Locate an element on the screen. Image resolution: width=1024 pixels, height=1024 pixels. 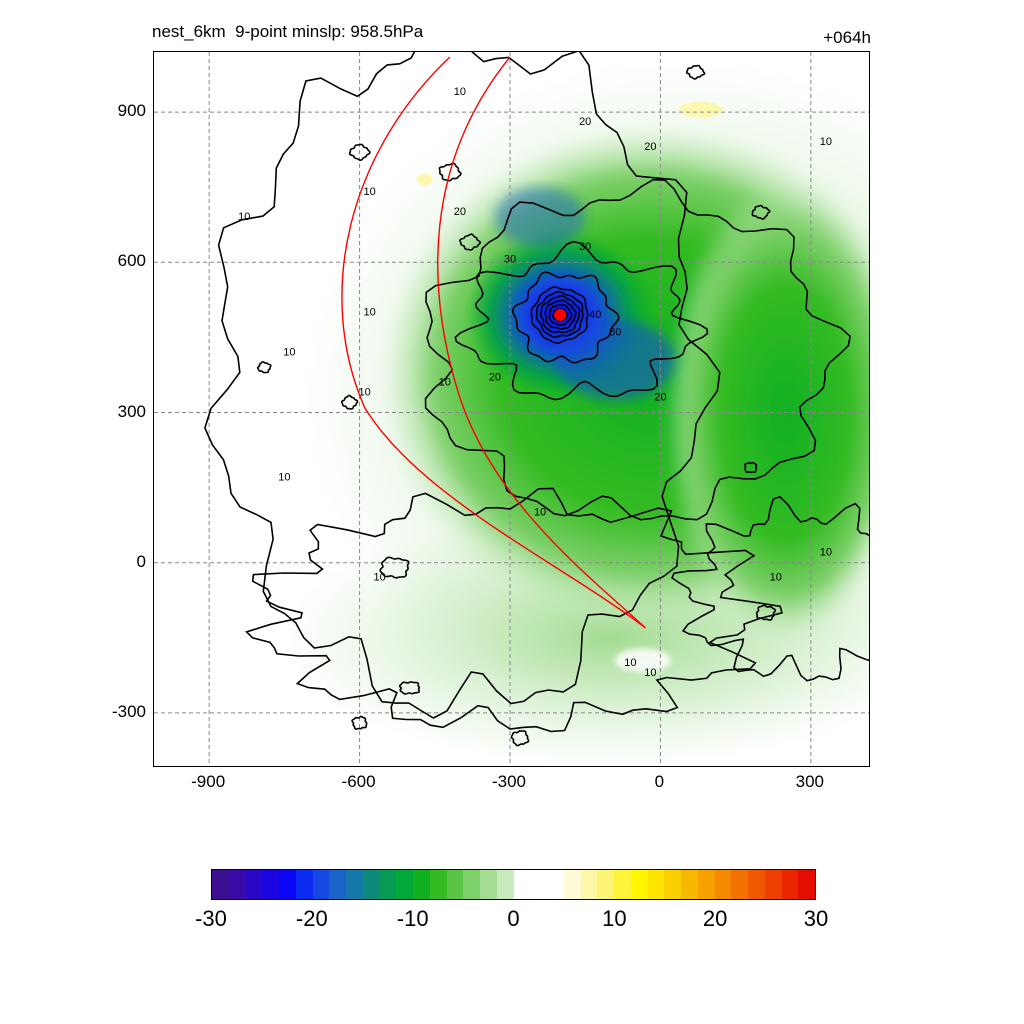
x-tick-label: 300 is located at coordinates (810, 781).